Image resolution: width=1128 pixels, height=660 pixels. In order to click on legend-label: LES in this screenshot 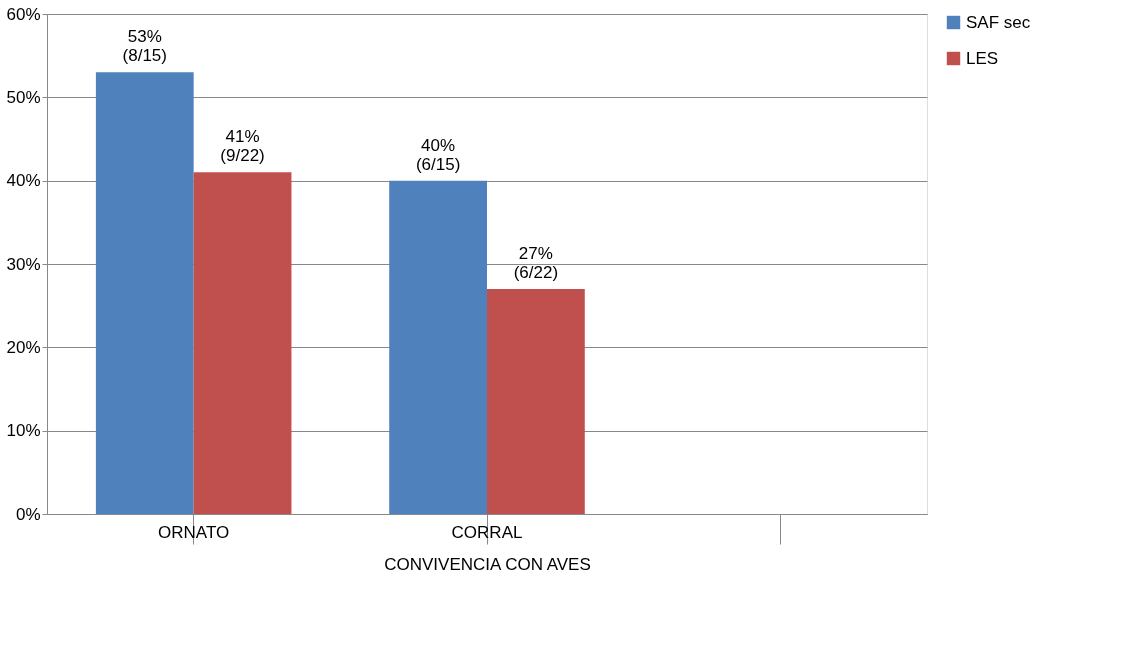, I will do `click(982, 58)`.